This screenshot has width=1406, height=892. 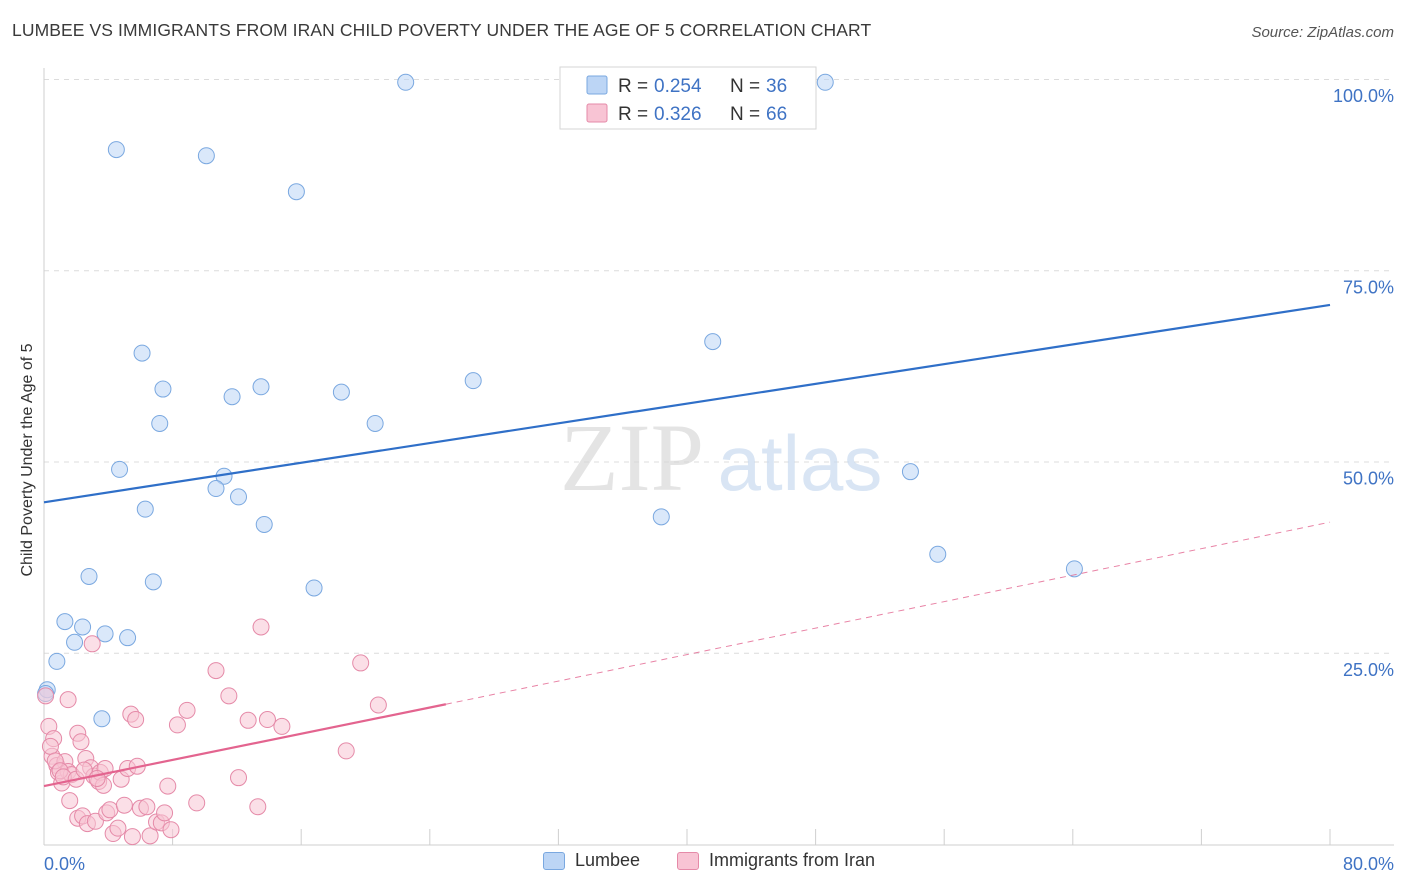 What do you see at coordinates (597, 85) in the screenshot?
I see `legend-swatch-lumbee` at bounding box center [597, 85].